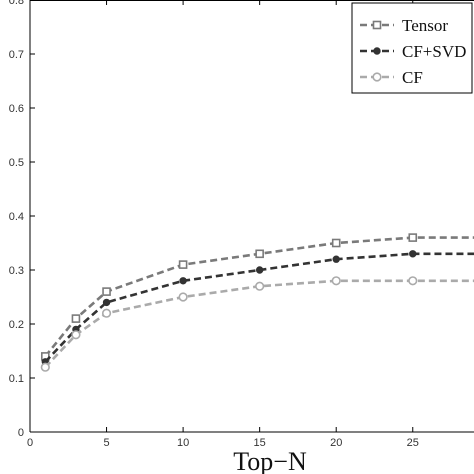  I want to click on y-tick-label: 0.3, so click(16, 271).